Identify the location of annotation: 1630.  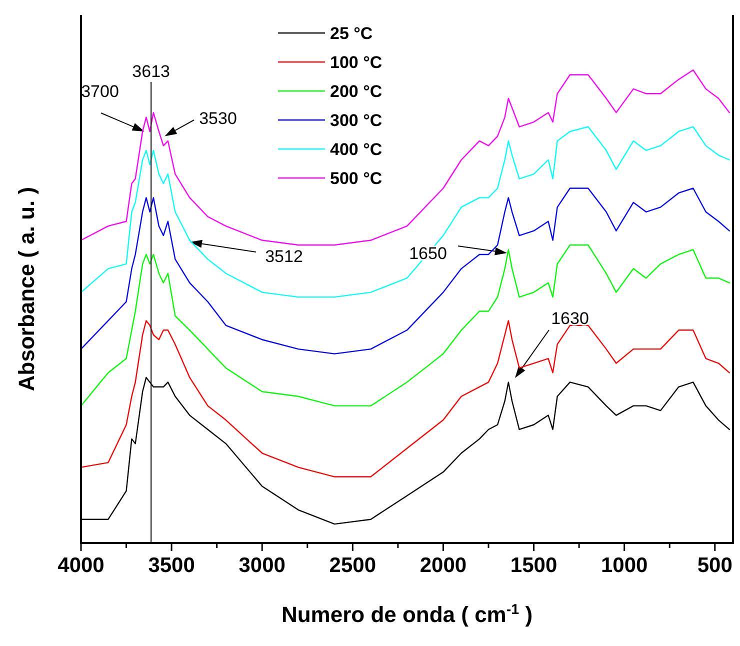
(570, 318).